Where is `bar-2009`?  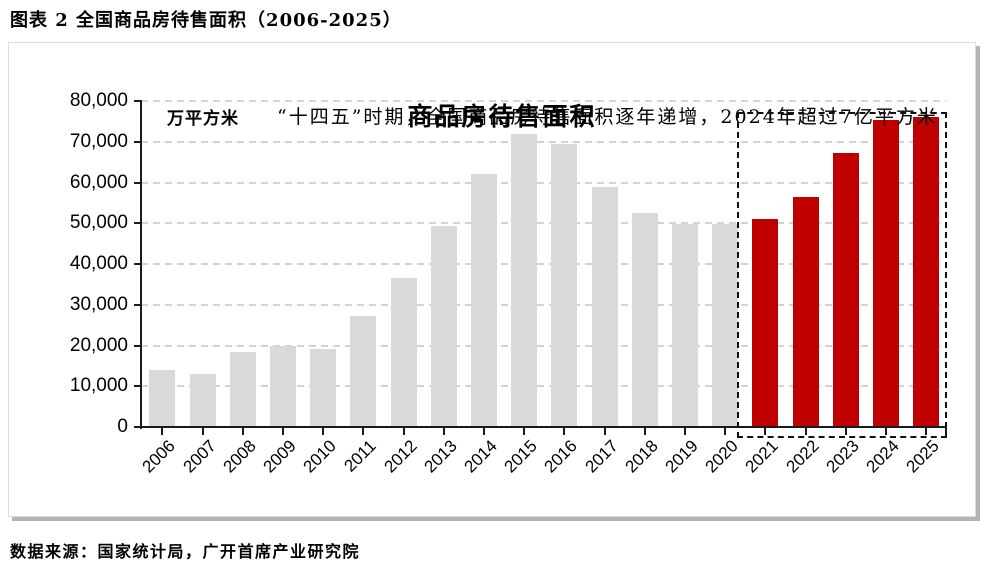 bar-2009 is located at coordinates (282, 386).